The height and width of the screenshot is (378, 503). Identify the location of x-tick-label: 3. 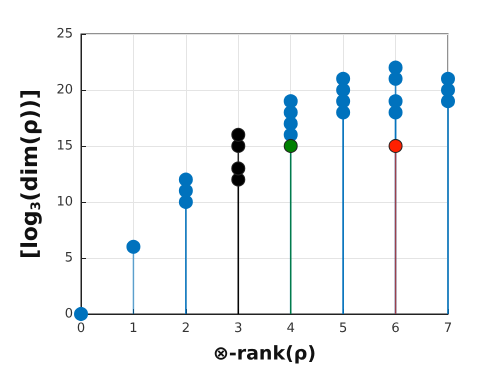
(238, 328).